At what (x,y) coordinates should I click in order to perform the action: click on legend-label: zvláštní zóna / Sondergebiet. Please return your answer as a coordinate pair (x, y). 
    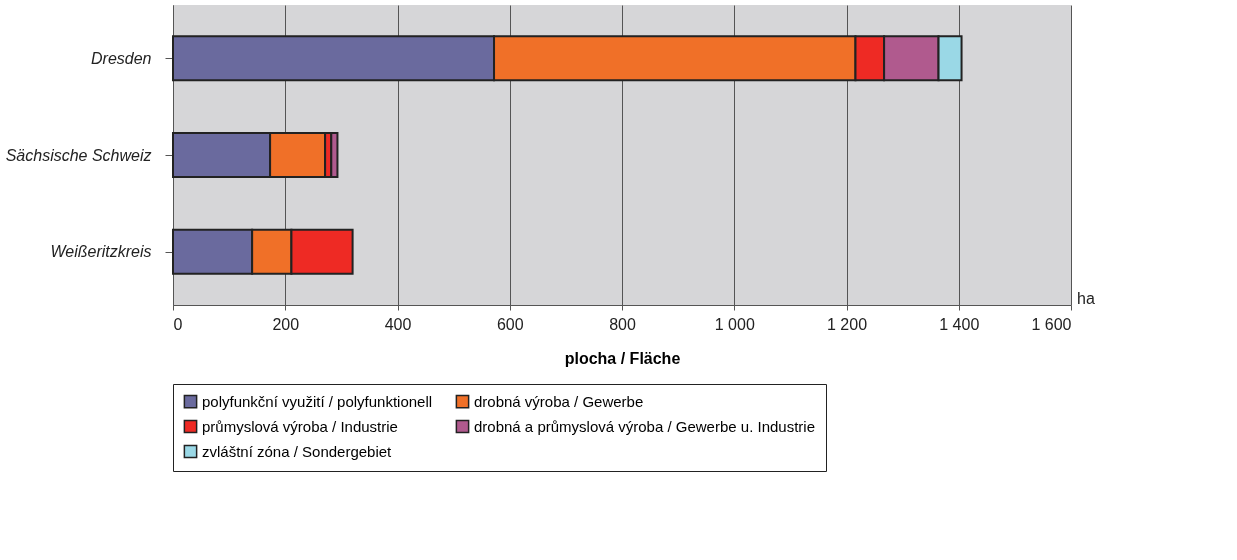
    Looking at the image, I should click on (297, 451).